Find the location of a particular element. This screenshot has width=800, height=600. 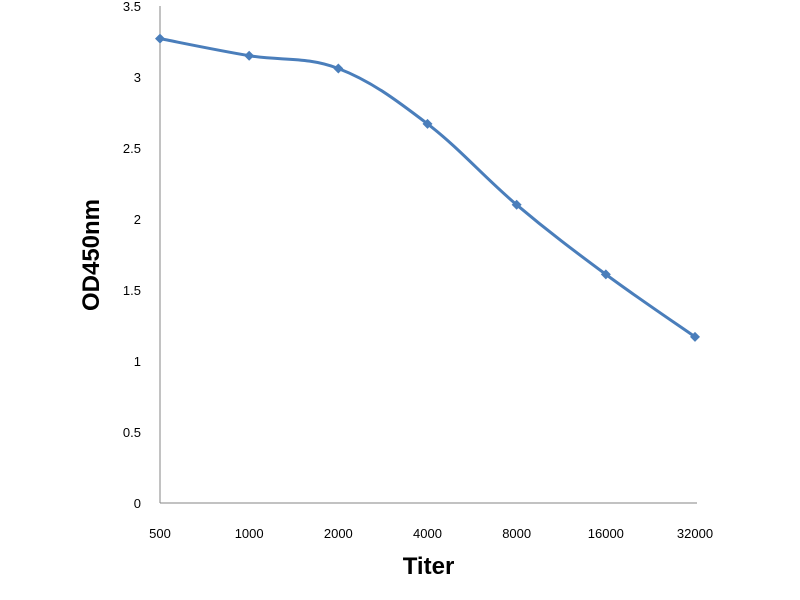

y-tick-label: 0.5 is located at coordinates (132, 432).